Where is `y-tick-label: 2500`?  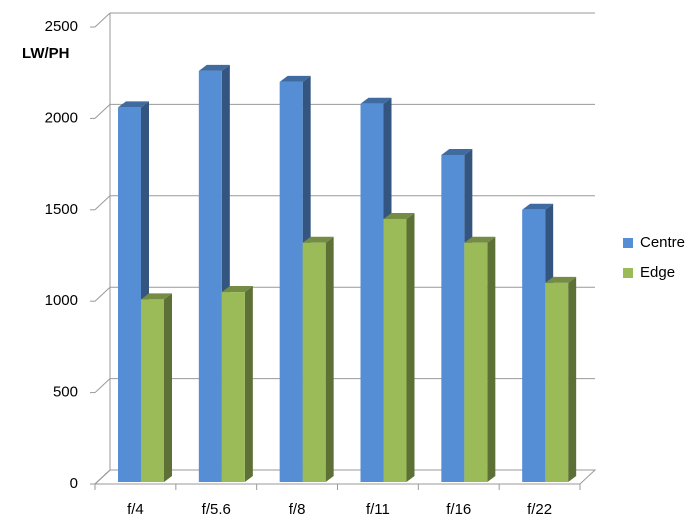 y-tick-label: 2500 is located at coordinates (61, 26).